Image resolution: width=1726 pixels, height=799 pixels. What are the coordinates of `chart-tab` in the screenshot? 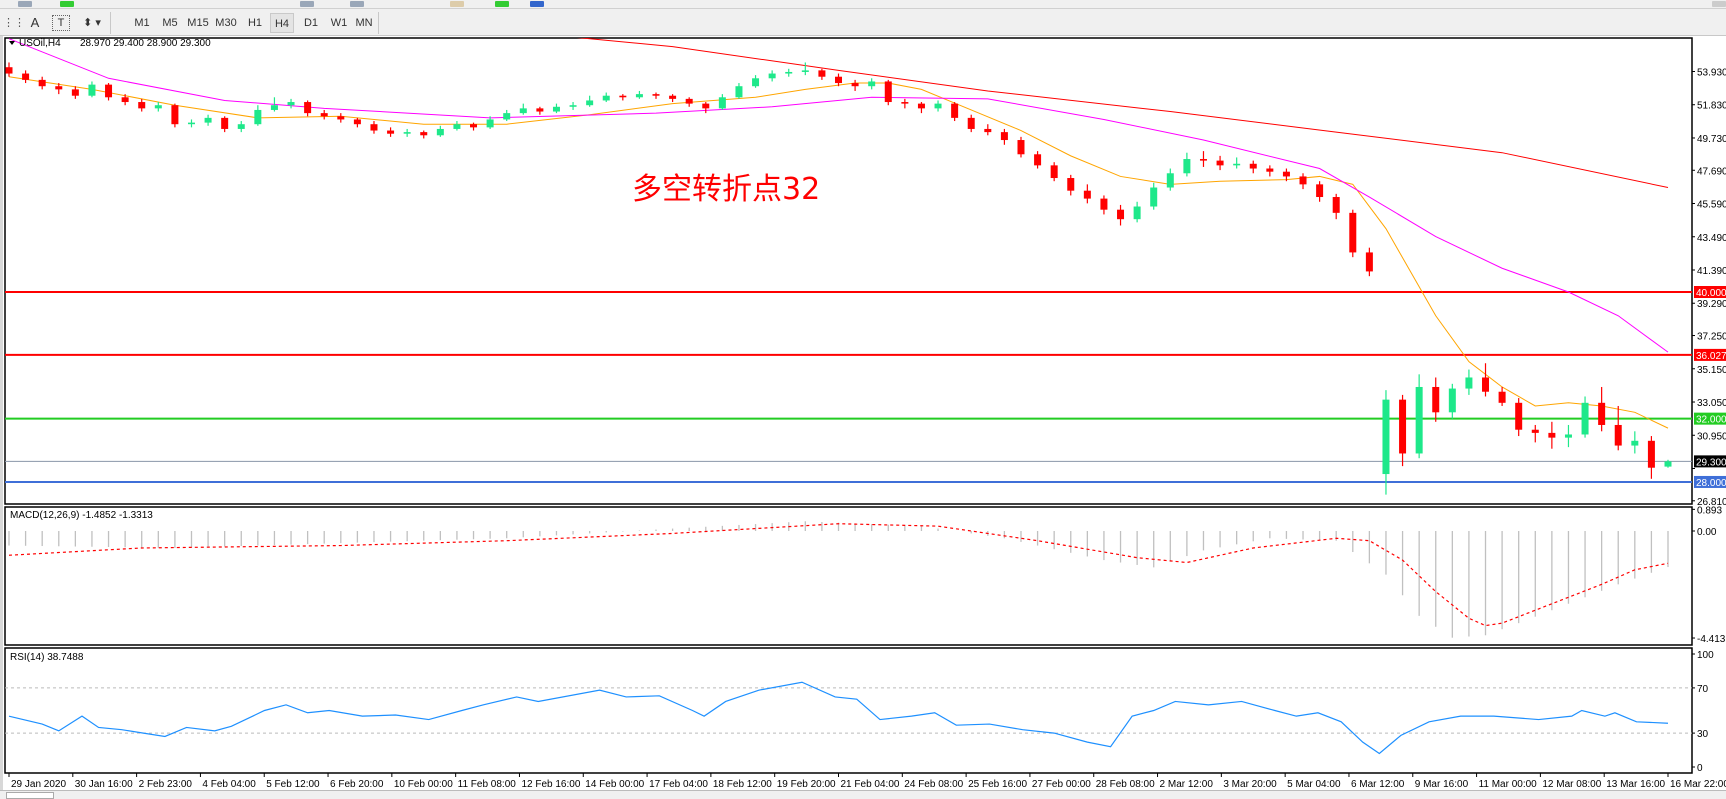 It's located at (30, 795).